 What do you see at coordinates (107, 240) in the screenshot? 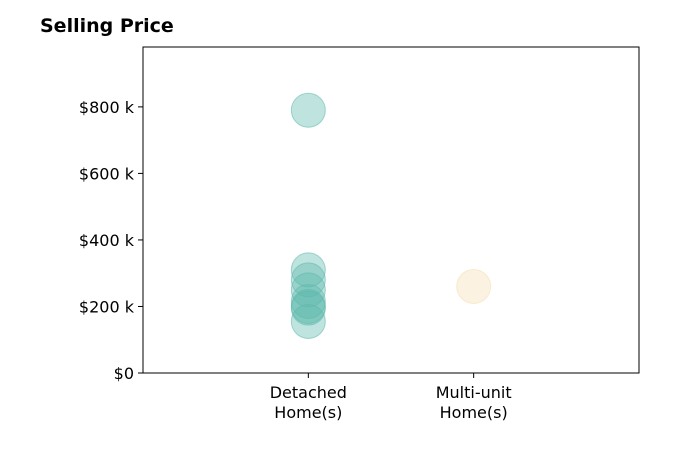
I see `y-tick-label: $400 k` at bounding box center [107, 240].